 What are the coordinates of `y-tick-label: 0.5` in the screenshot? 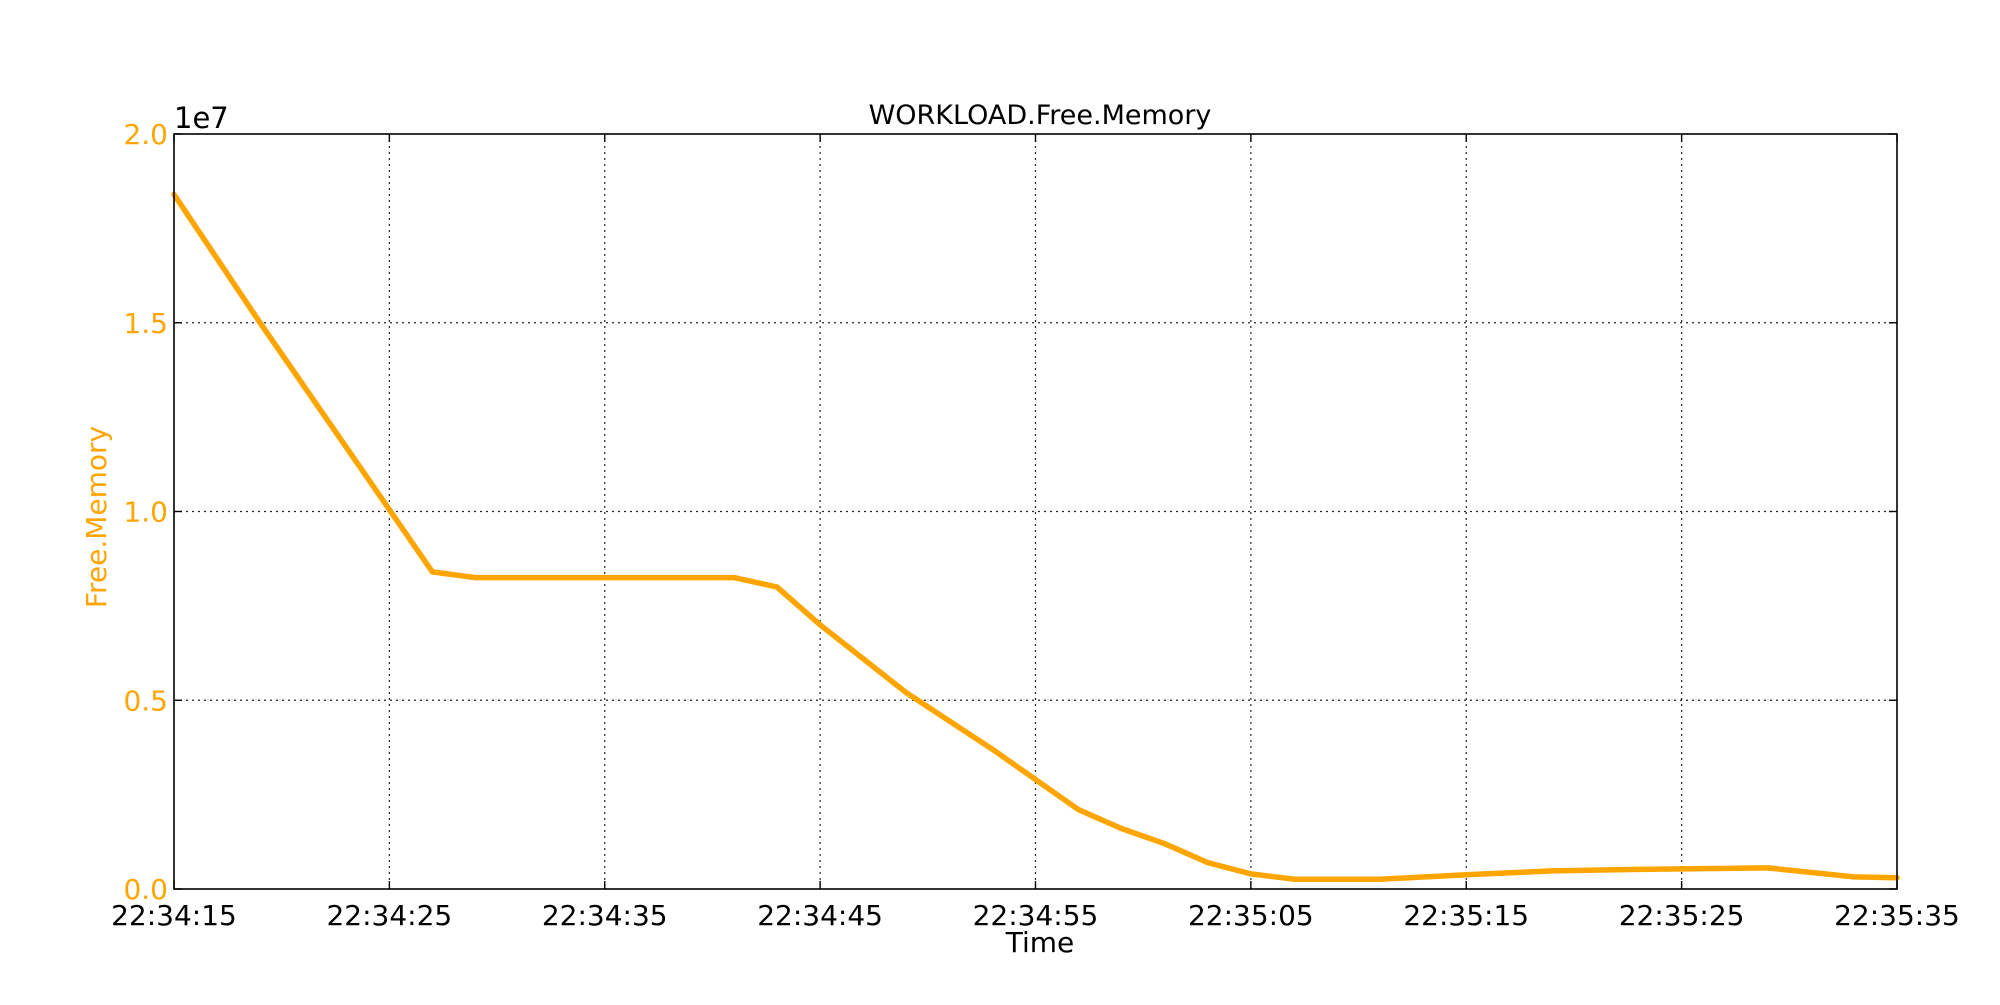 It's located at (145, 700).